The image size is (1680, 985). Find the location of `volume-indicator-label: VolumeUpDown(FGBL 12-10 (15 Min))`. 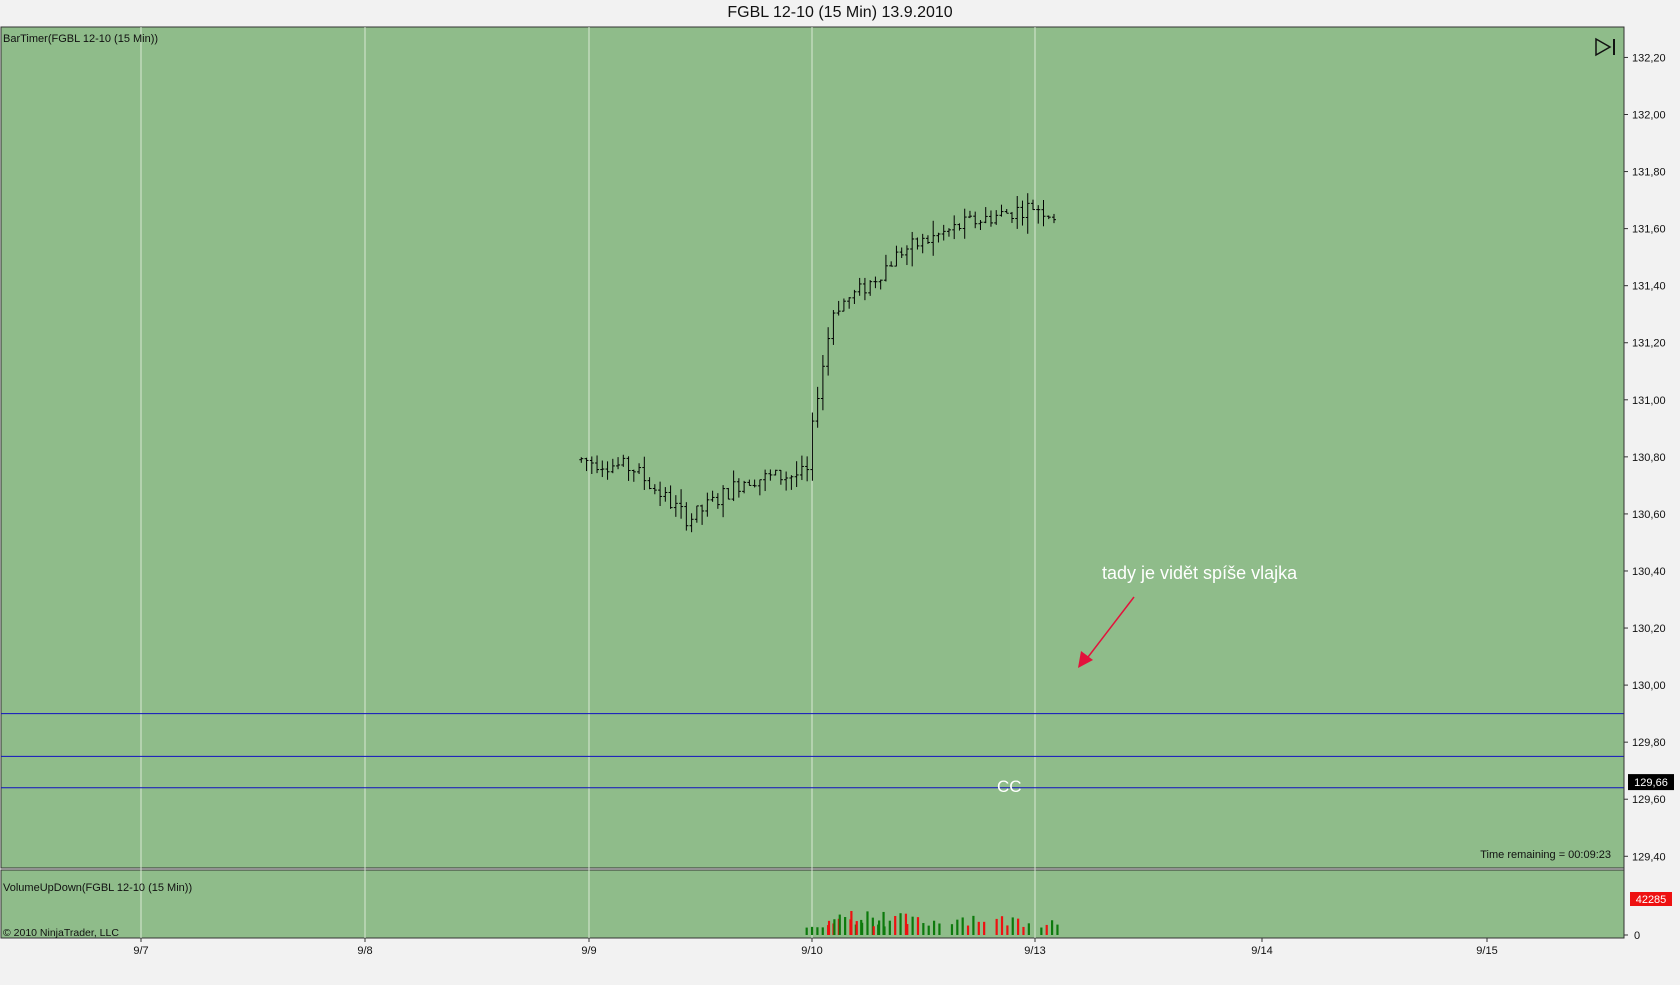

volume-indicator-label: VolumeUpDown(FGBL 12-10 (15 Min)) is located at coordinates (97, 888).